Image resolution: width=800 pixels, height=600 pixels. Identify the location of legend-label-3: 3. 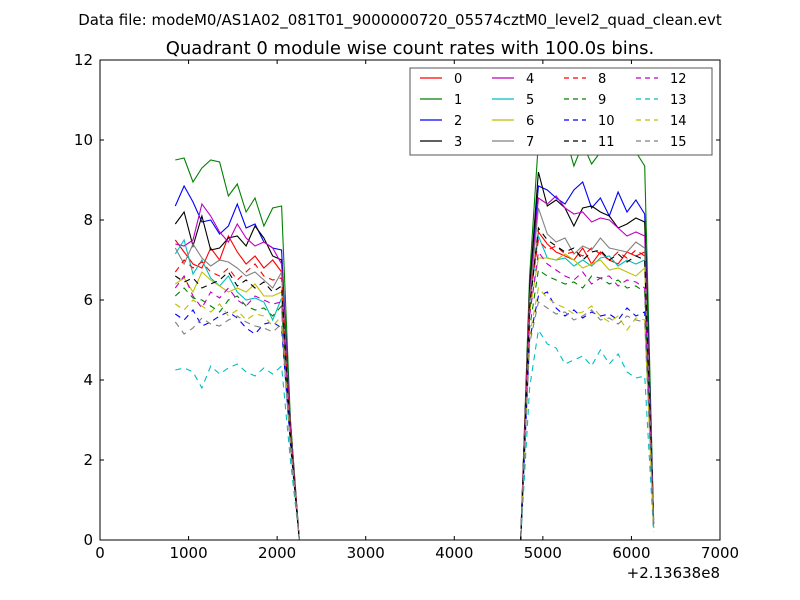
(458, 142).